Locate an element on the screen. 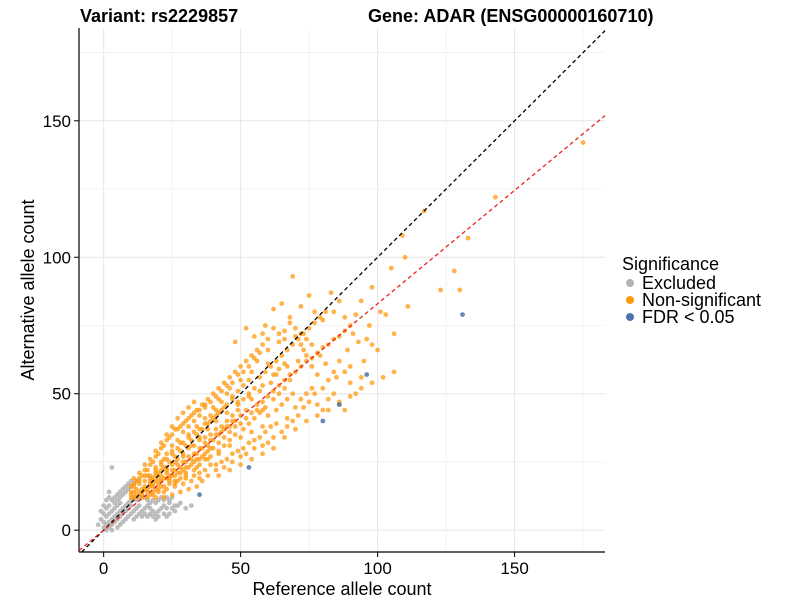 Image resolution: width=800 pixels, height=600 pixels. x-tick-label: 50 is located at coordinates (240, 568).